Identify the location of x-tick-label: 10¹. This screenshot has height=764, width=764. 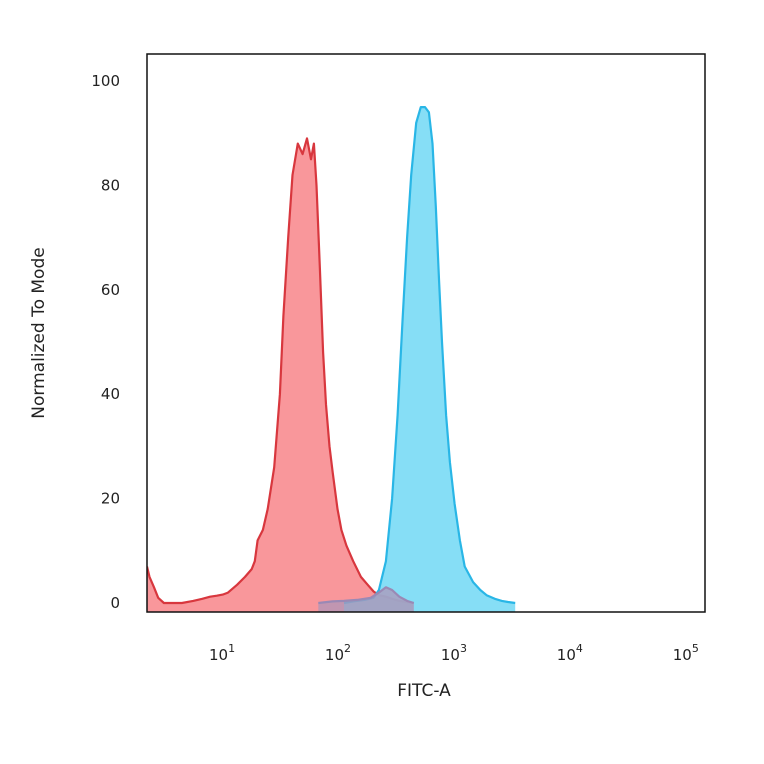
(222, 653).